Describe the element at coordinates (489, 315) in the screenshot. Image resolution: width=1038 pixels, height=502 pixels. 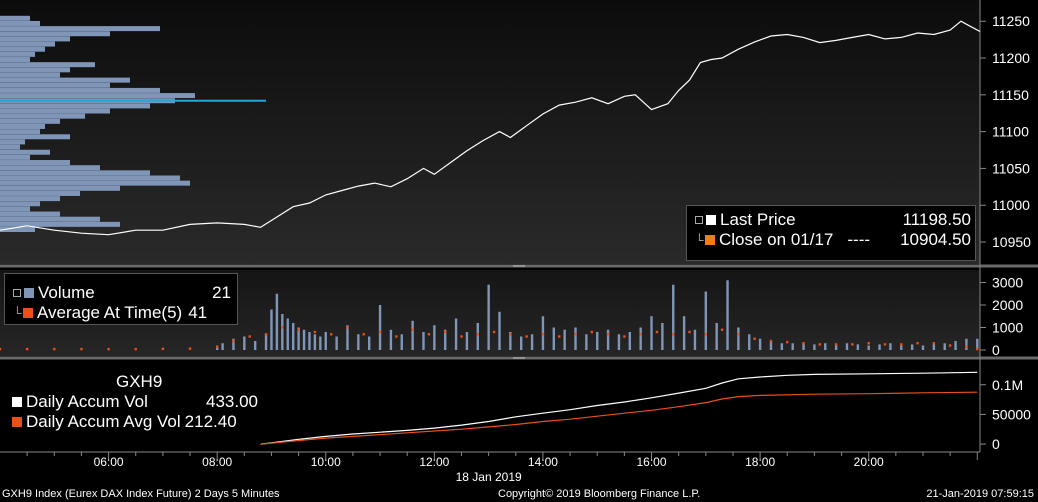
I see `volume-series` at that location.